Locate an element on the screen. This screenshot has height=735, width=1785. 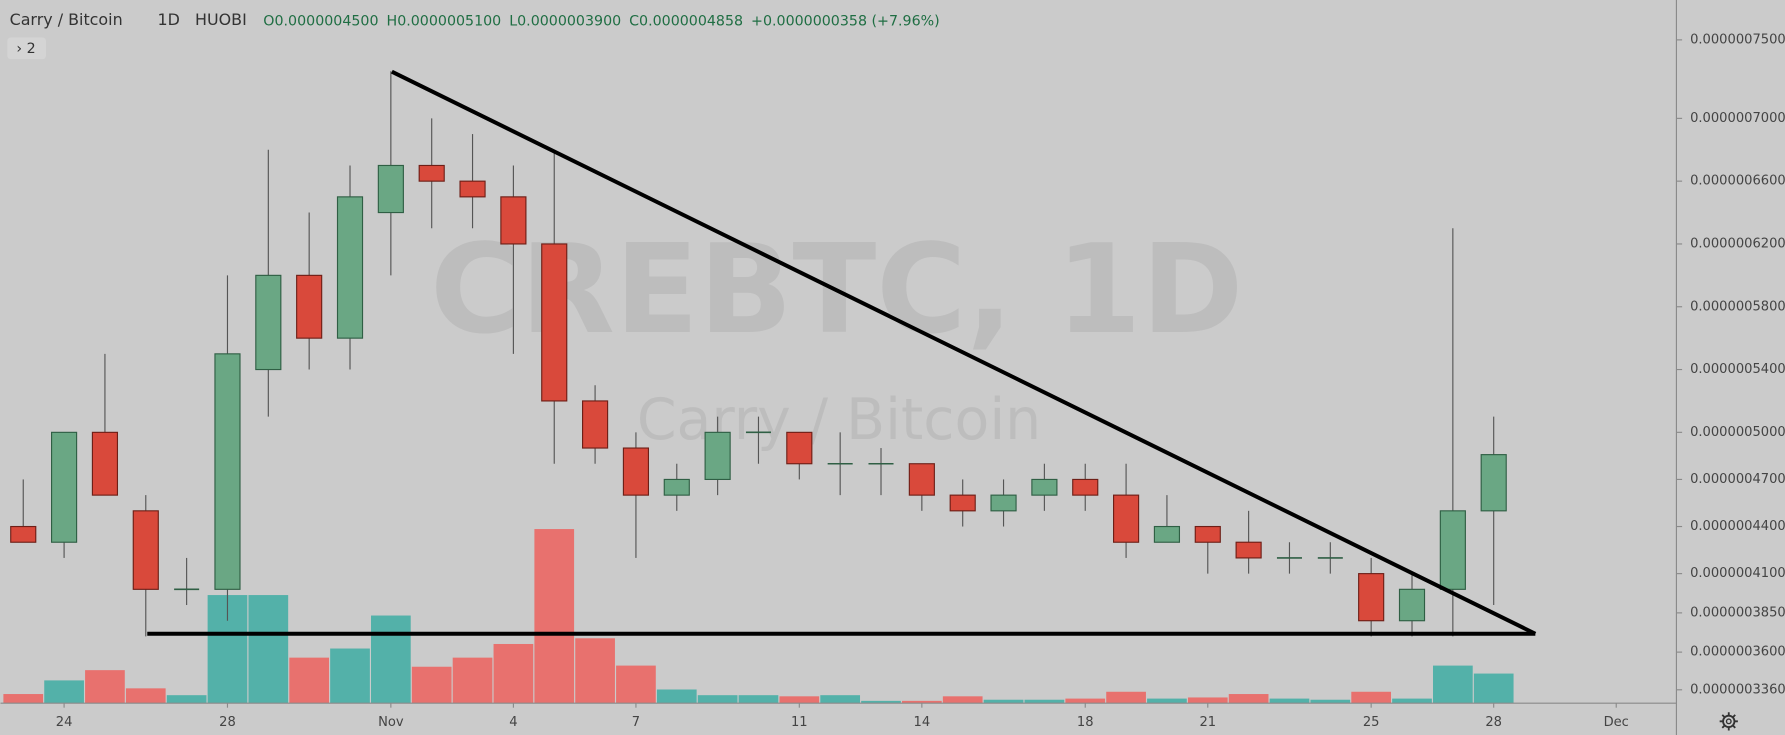
ohlc-value: L0.0000003900 is located at coordinates (565, 22).